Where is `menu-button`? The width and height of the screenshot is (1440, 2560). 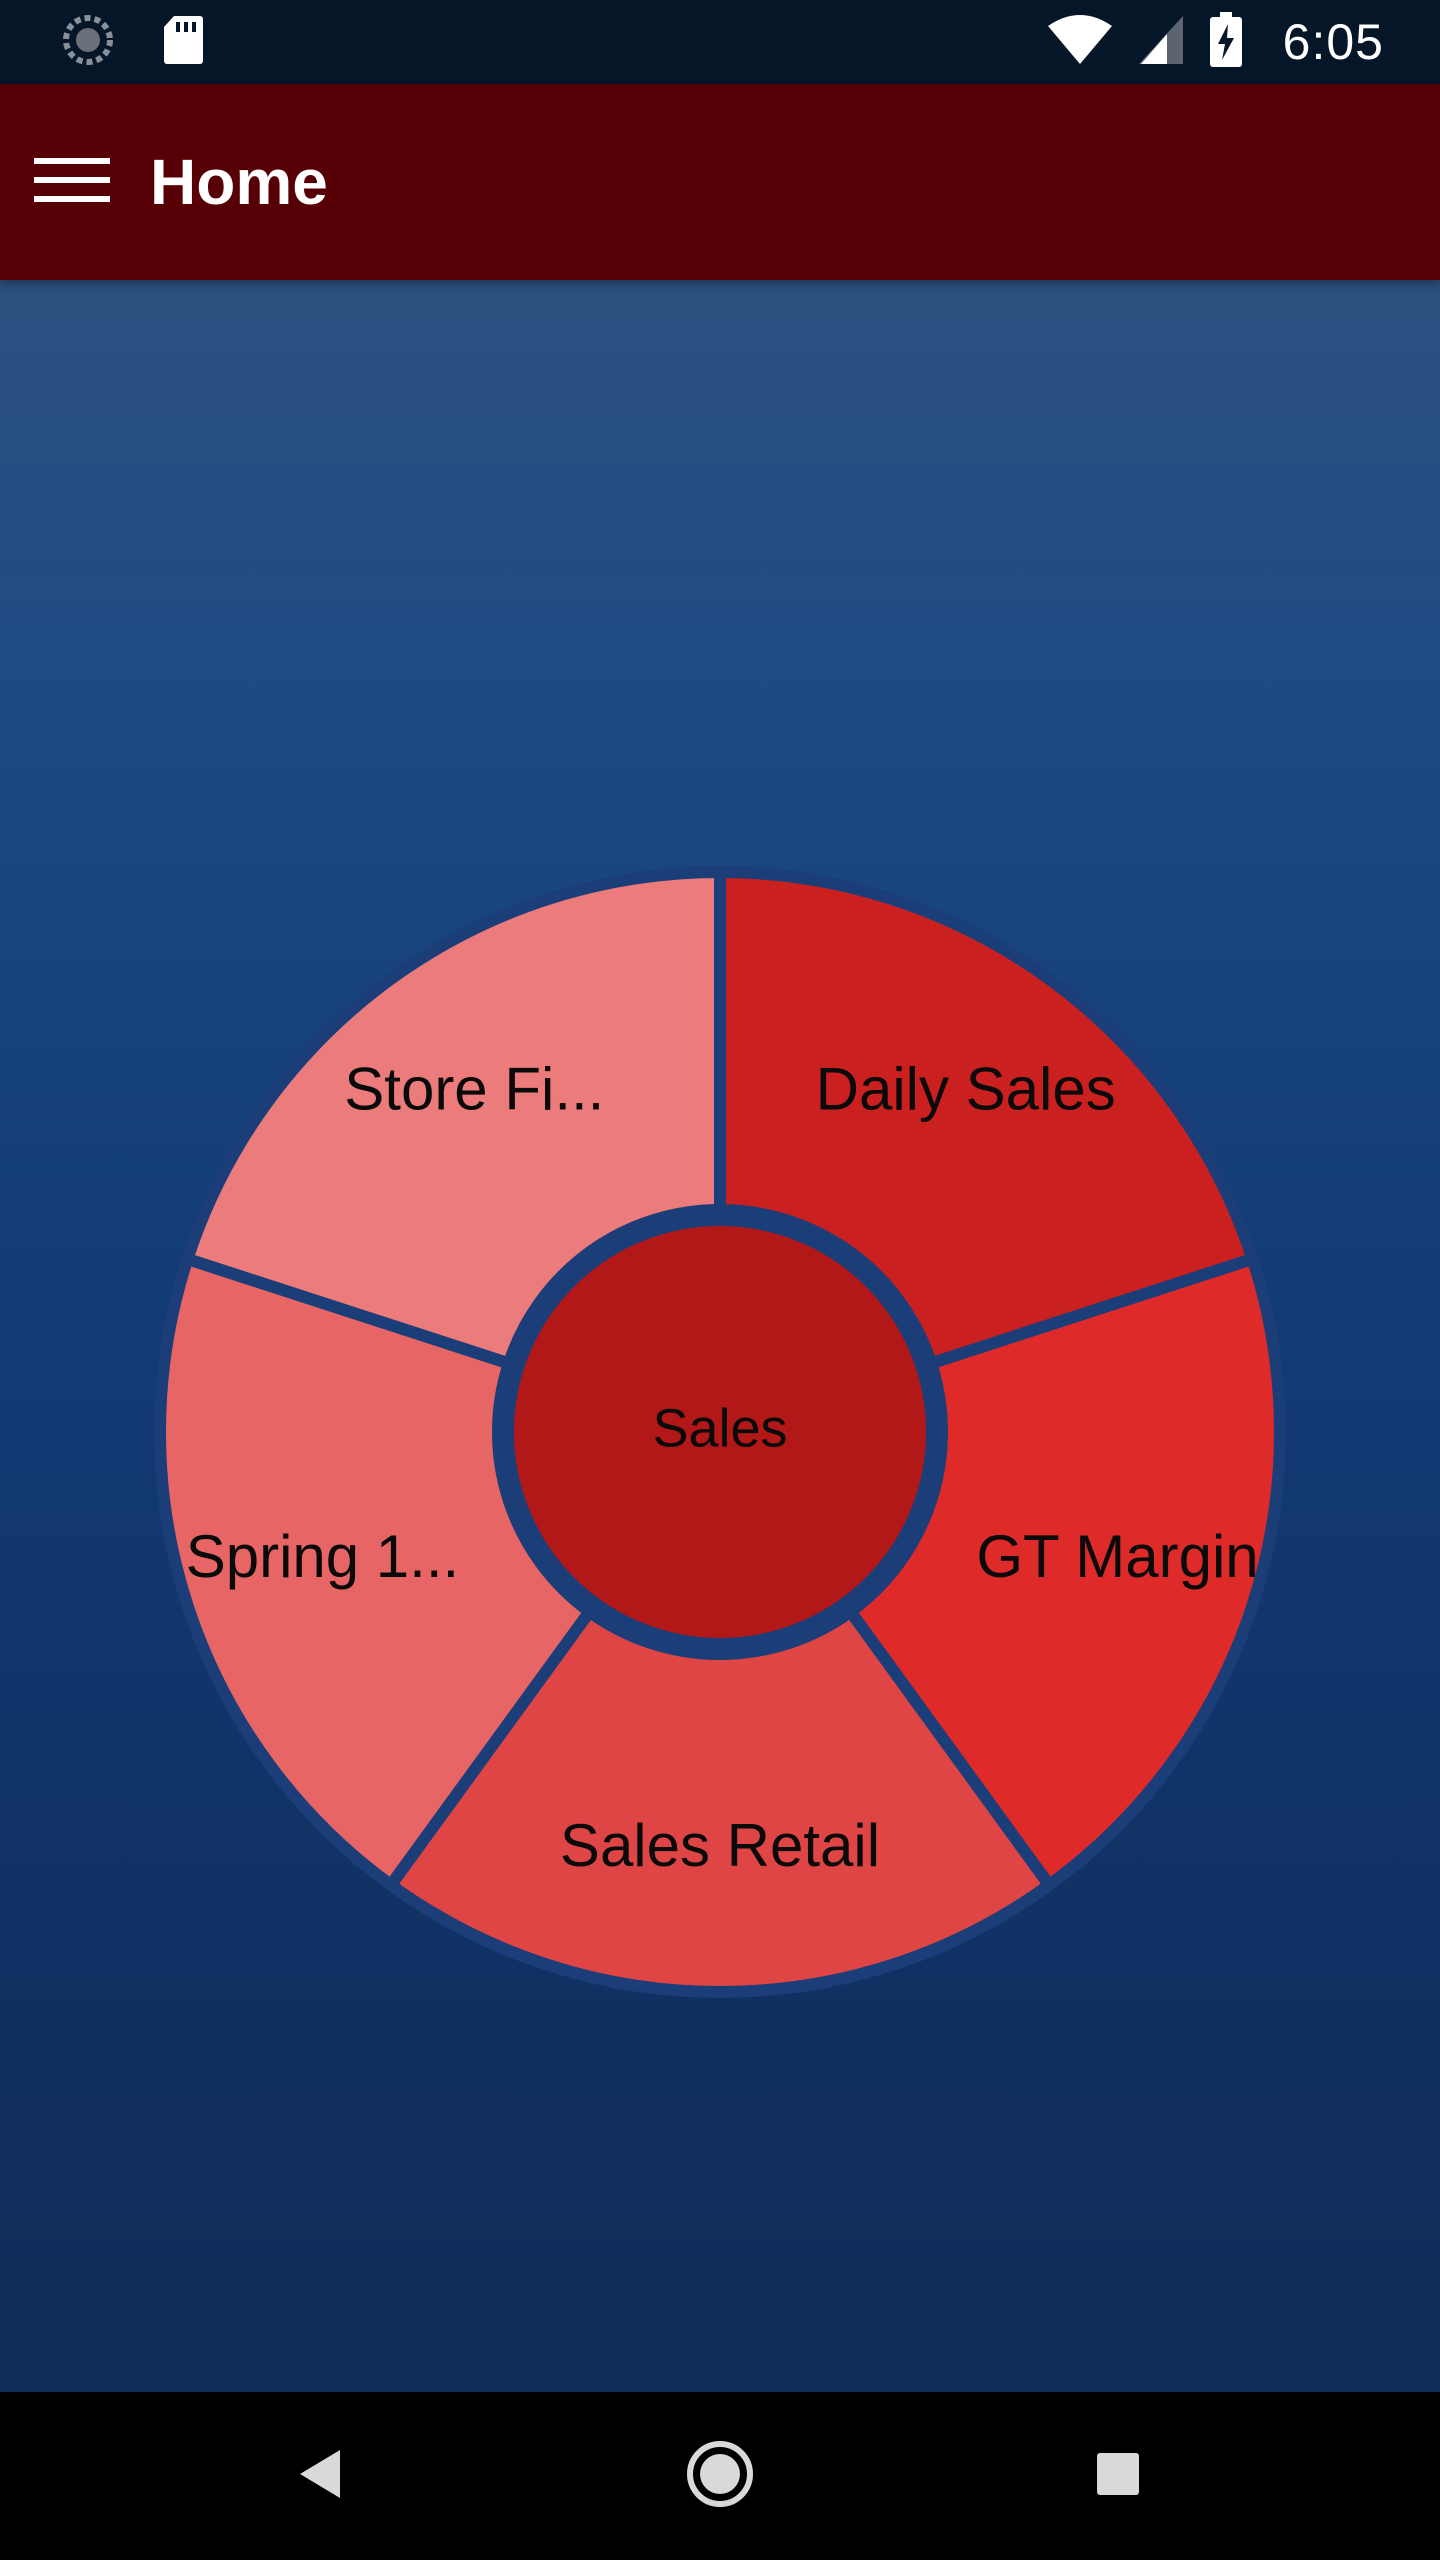 menu-button is located at coordinates (72, 182).